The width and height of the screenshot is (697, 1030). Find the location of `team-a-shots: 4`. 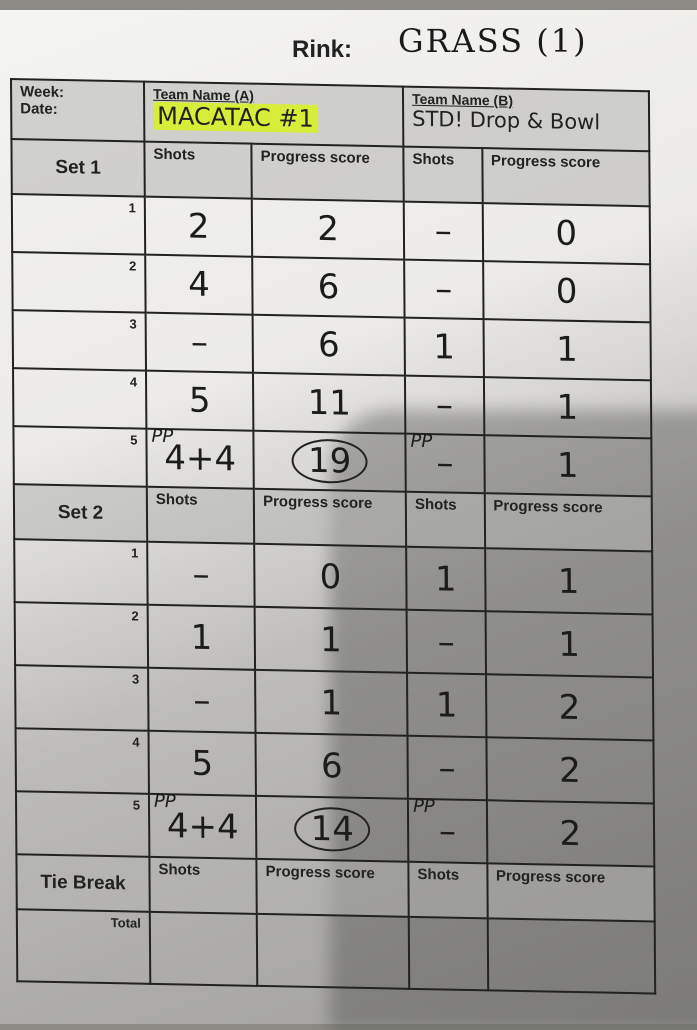

team-a-shots: 4 is located at coordinates (199, 284).